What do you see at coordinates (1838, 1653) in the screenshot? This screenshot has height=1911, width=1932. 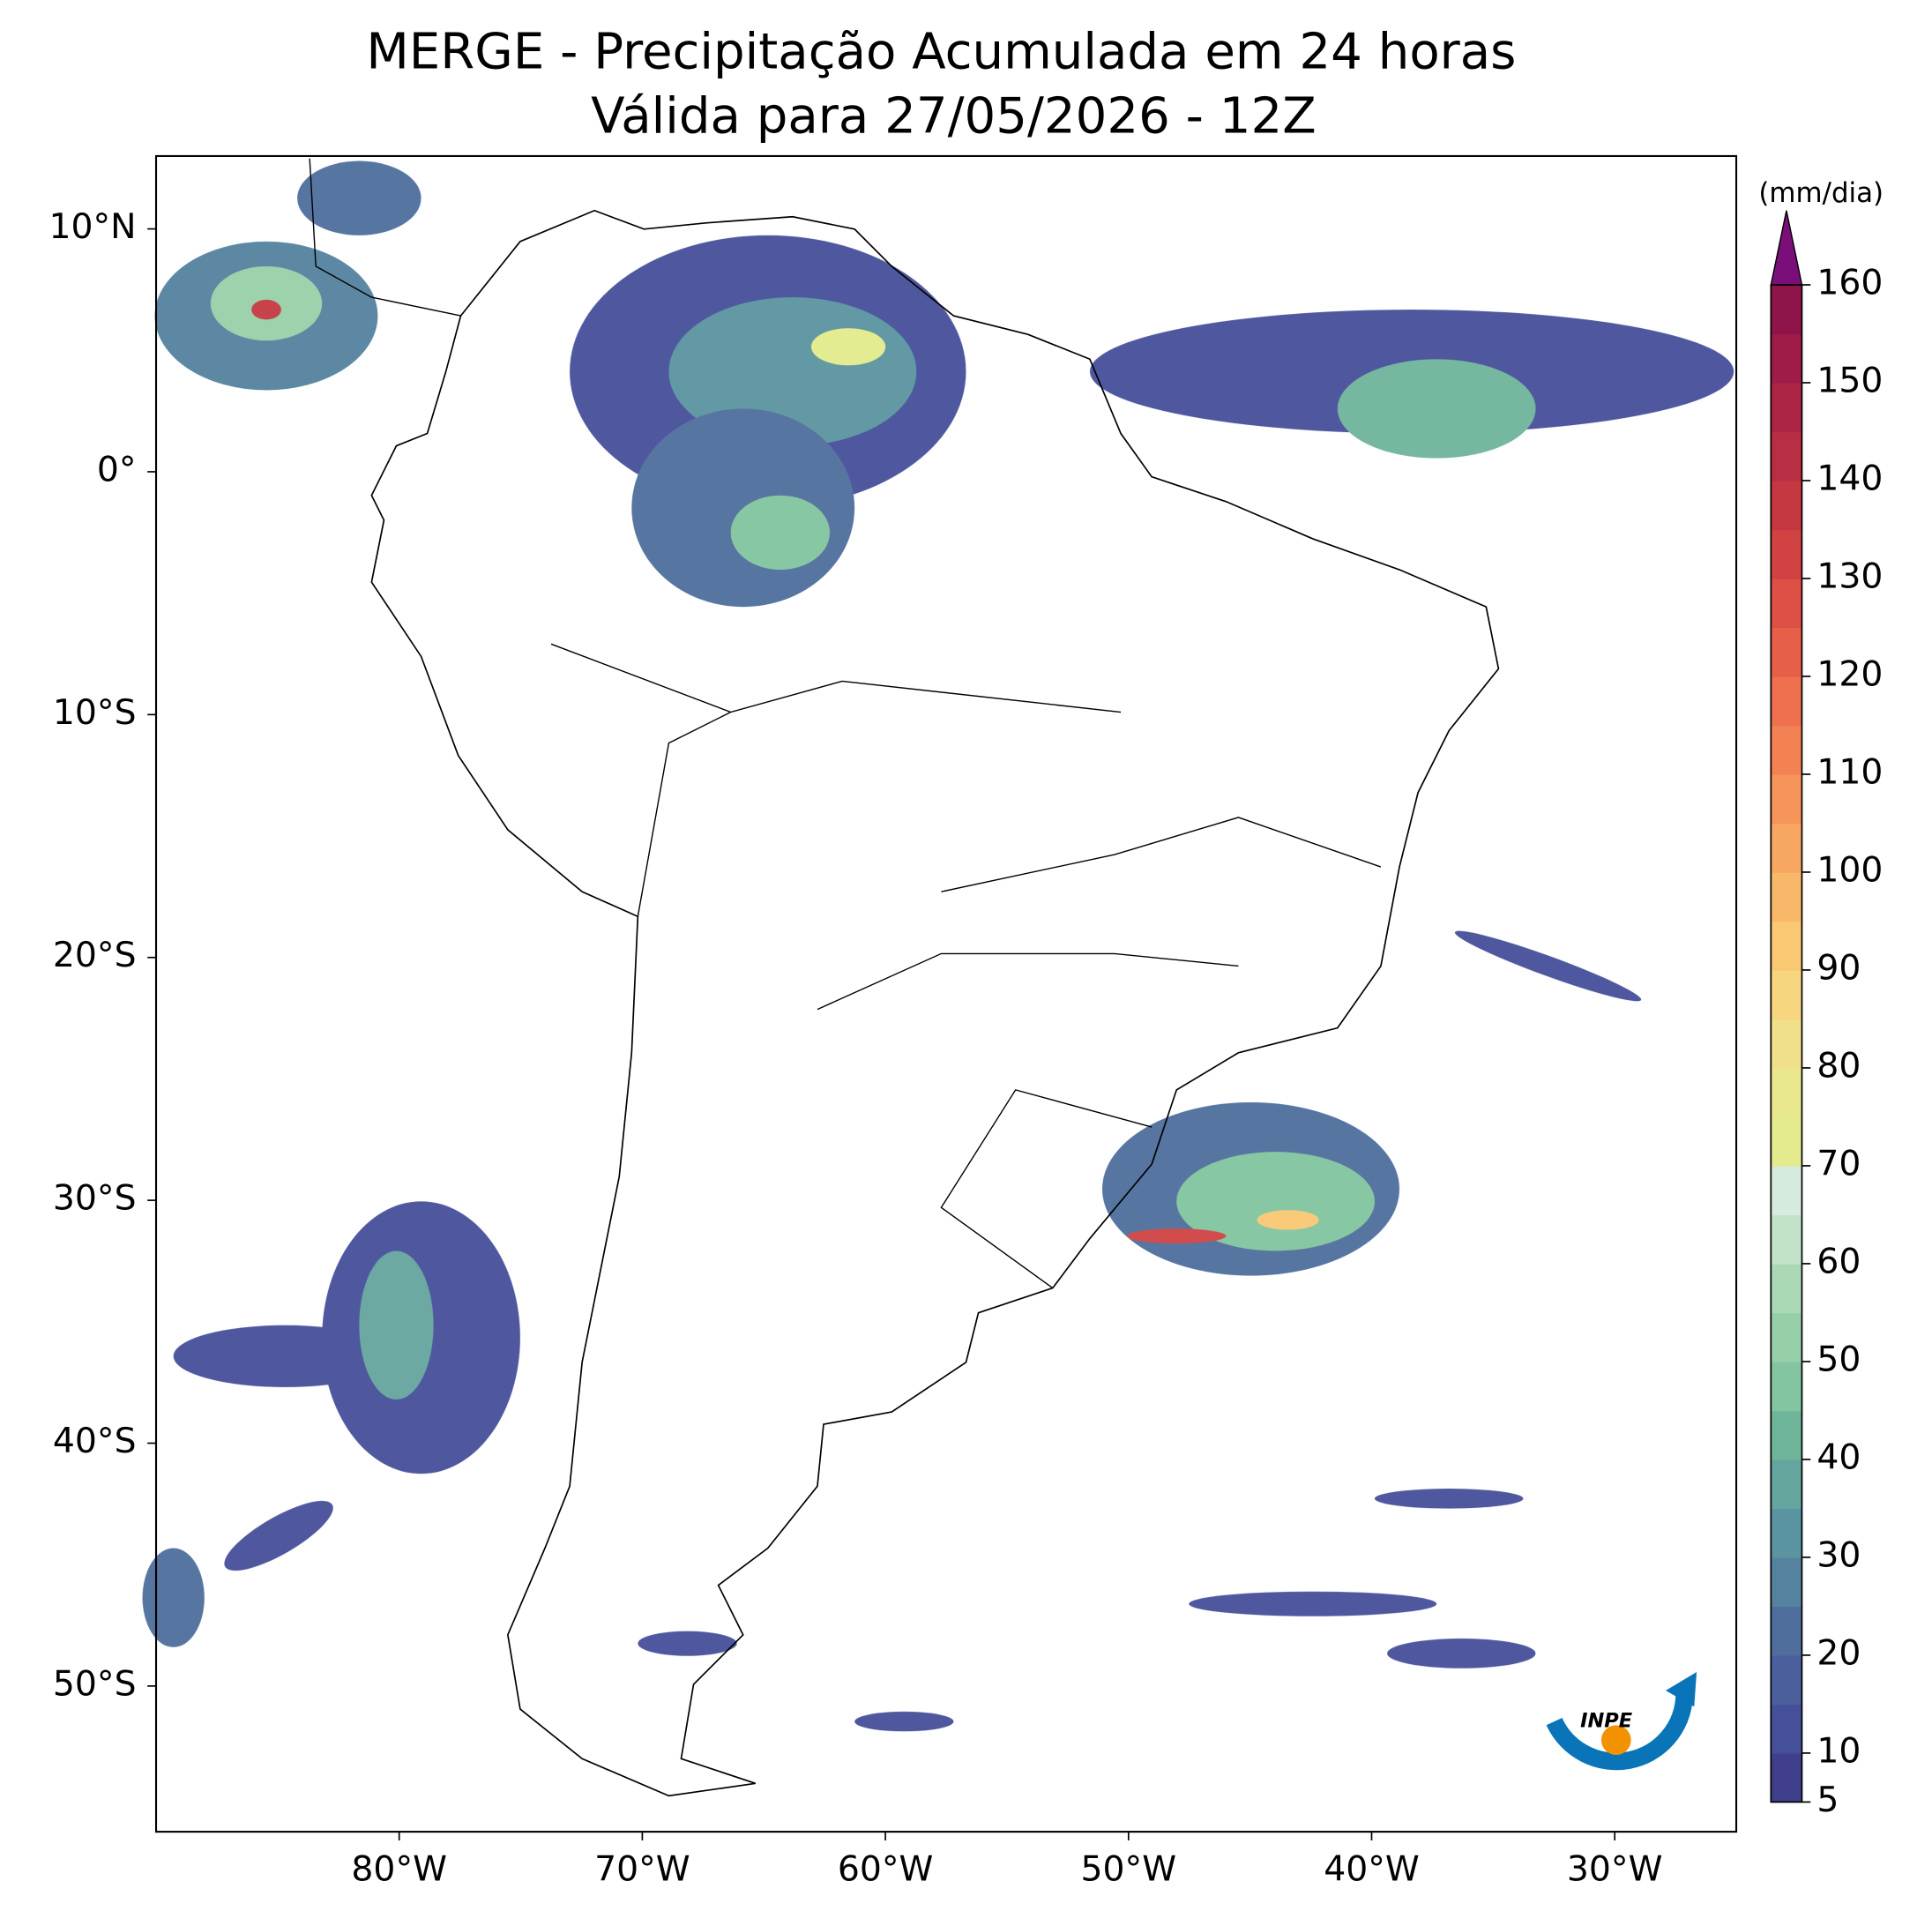 I see `colorbar-tick-label: 20` at bounding box center [1838, 1653].